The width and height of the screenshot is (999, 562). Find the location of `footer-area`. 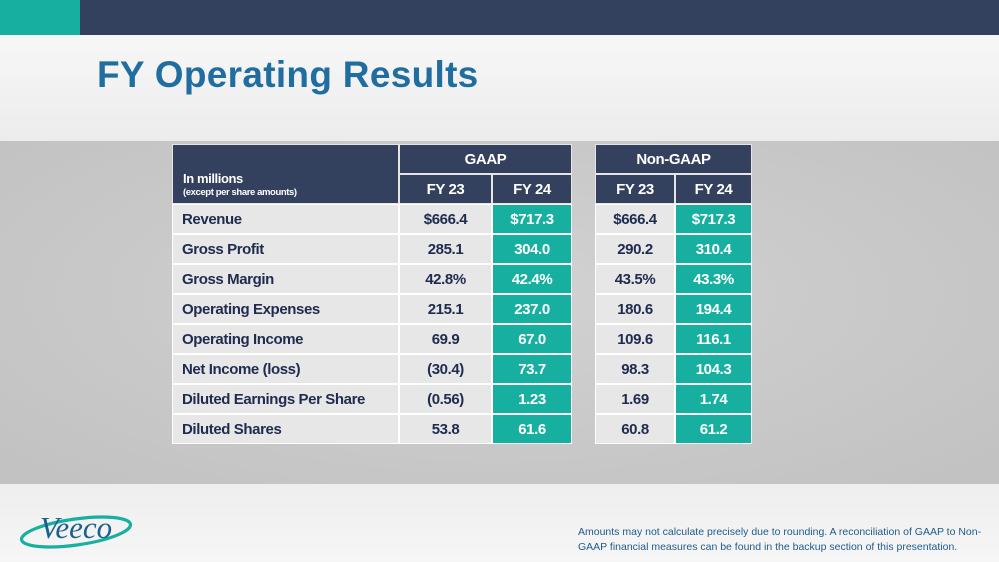

footer-area is located at coordinates (499, 523).